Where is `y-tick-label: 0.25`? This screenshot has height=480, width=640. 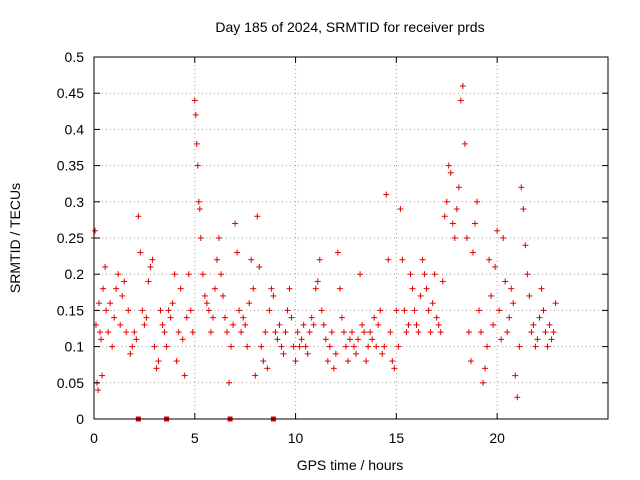
y-tick-label: 0.25 is located at coordinates (70, 238).